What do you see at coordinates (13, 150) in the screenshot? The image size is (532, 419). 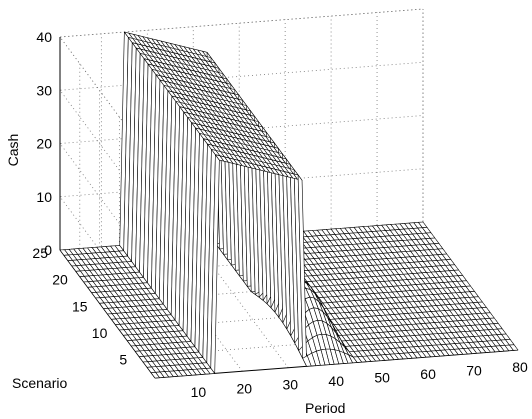 I see `z-axis-label: Cash` at bounding box center [13, 150].